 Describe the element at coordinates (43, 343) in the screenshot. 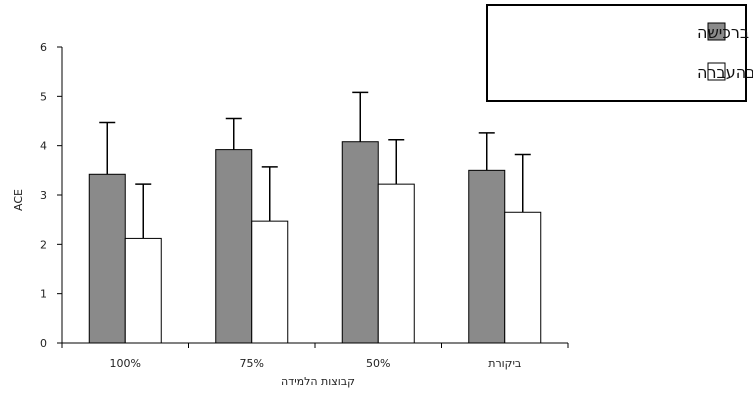

I see `y-tick-label: 0` at that location.